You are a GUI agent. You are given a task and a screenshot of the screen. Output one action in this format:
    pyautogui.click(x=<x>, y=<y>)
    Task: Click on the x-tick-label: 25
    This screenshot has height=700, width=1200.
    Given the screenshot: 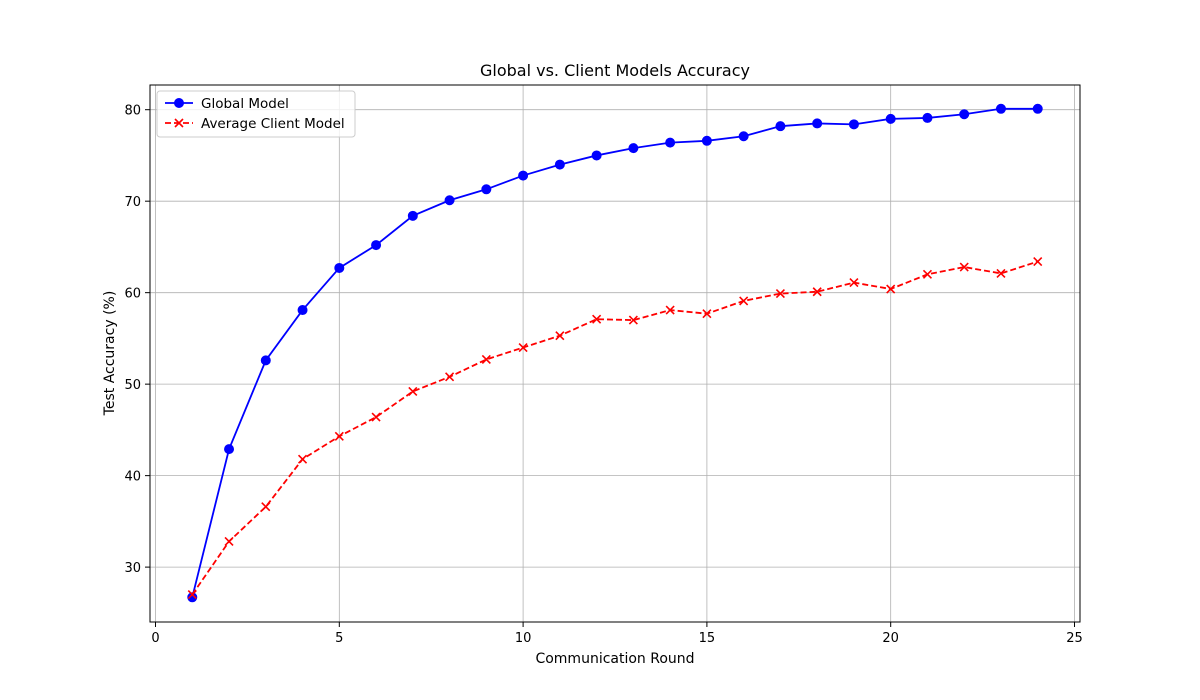 What is the action you would take?
    pyautogui.click(x=1074, y=638)
    